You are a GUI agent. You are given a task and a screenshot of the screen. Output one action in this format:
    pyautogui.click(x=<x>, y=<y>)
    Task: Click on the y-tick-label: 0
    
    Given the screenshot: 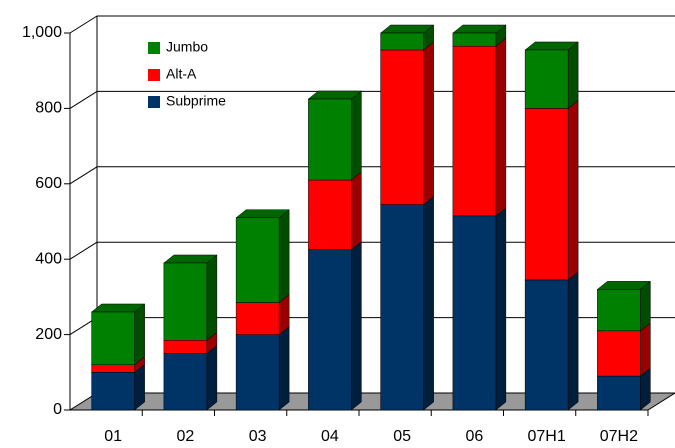 What is the action you would take?
    pyautogui.click(x=57, y=409)
    